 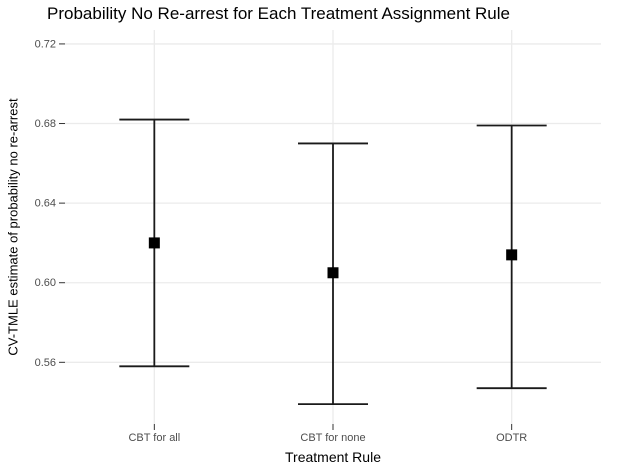 I want to click on x-axis-tick-label: CBT for all, so click(x=154, y=438).